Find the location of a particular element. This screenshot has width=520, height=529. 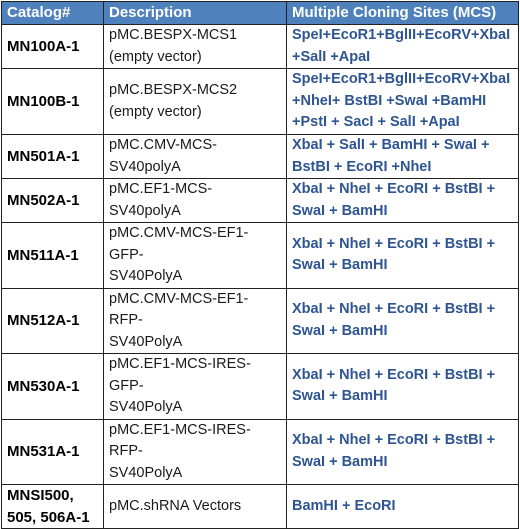

catalog-cell: MNSI500, 505, 506A-1 is located at coordinates (52, 506).